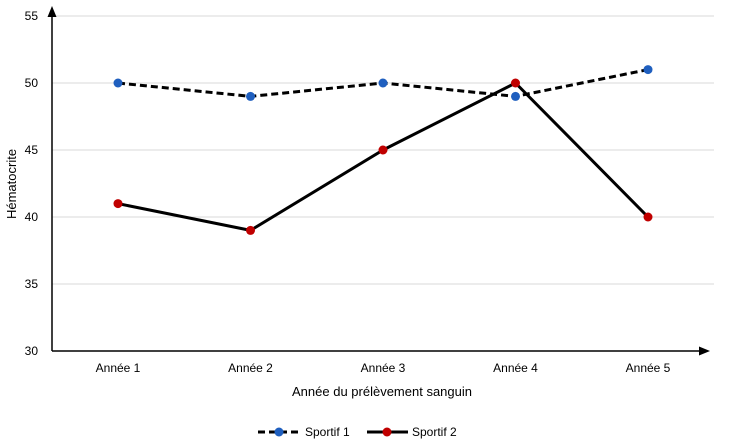  Describe the element at coordinates (118, 368) in the screenshot. I see `x-tick-label: Année 1` at that location.